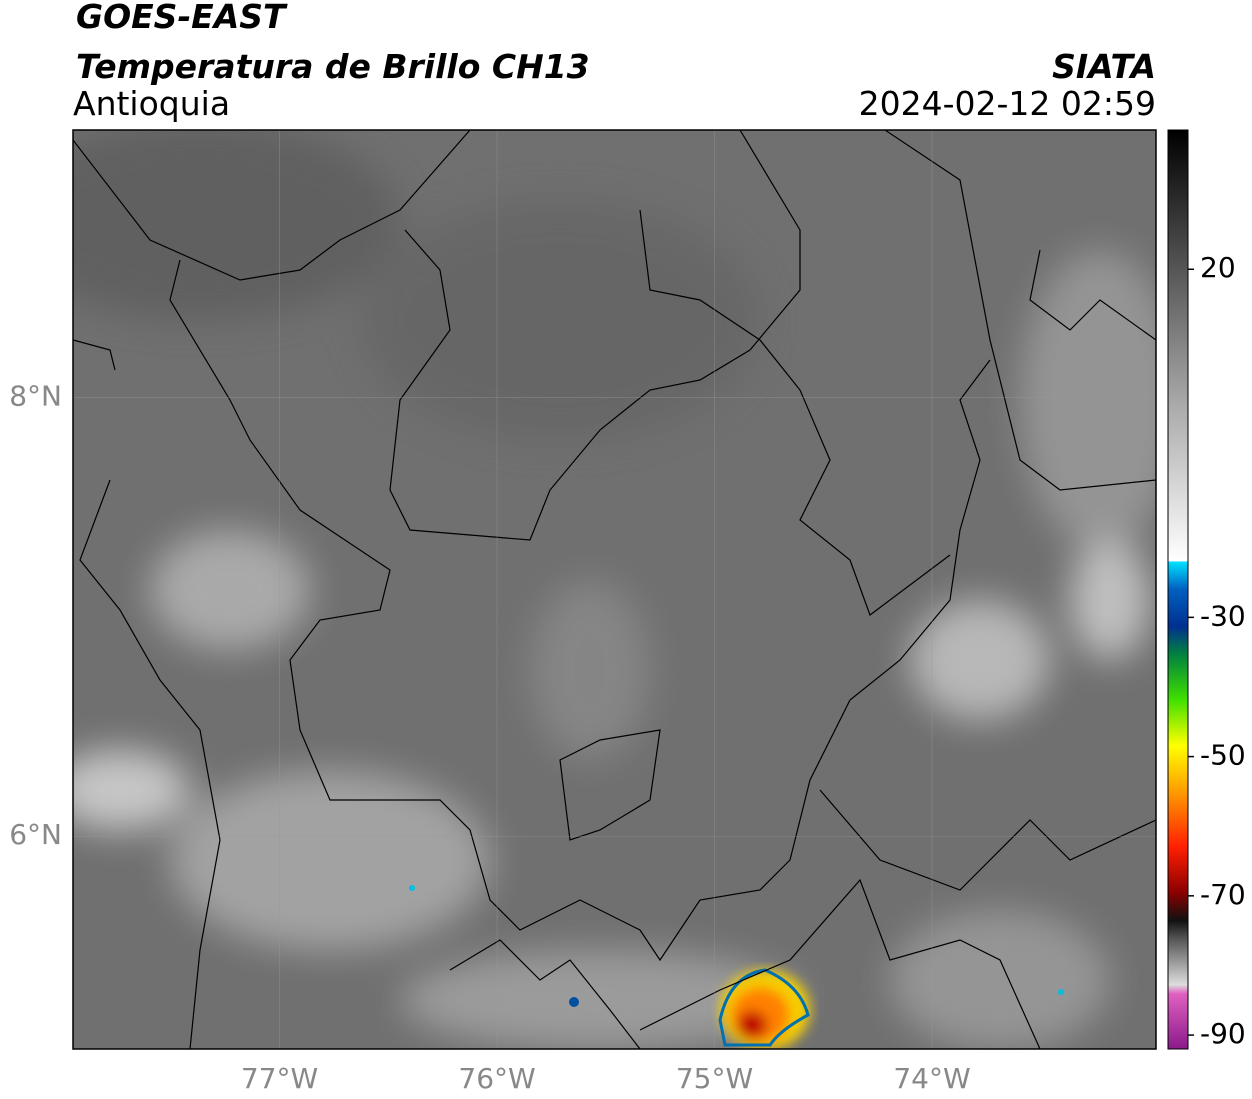 This screenshot has height=1099, width=1252. Describe the element at coordinates (35, 396) in the screenshot. I see `y-tick-label: 8°N` at that location.